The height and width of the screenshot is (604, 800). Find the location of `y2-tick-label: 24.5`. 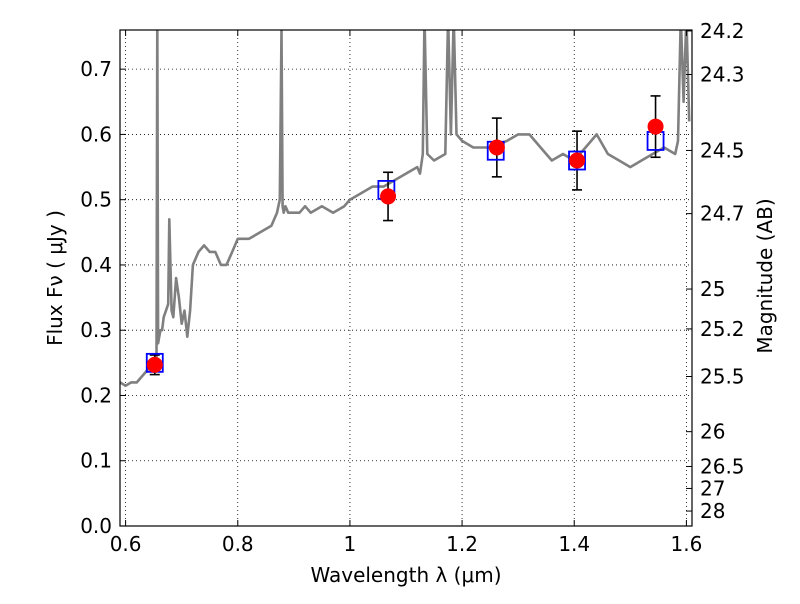

y2-tick-label: 24.5 is located at coordinates (722, 150).